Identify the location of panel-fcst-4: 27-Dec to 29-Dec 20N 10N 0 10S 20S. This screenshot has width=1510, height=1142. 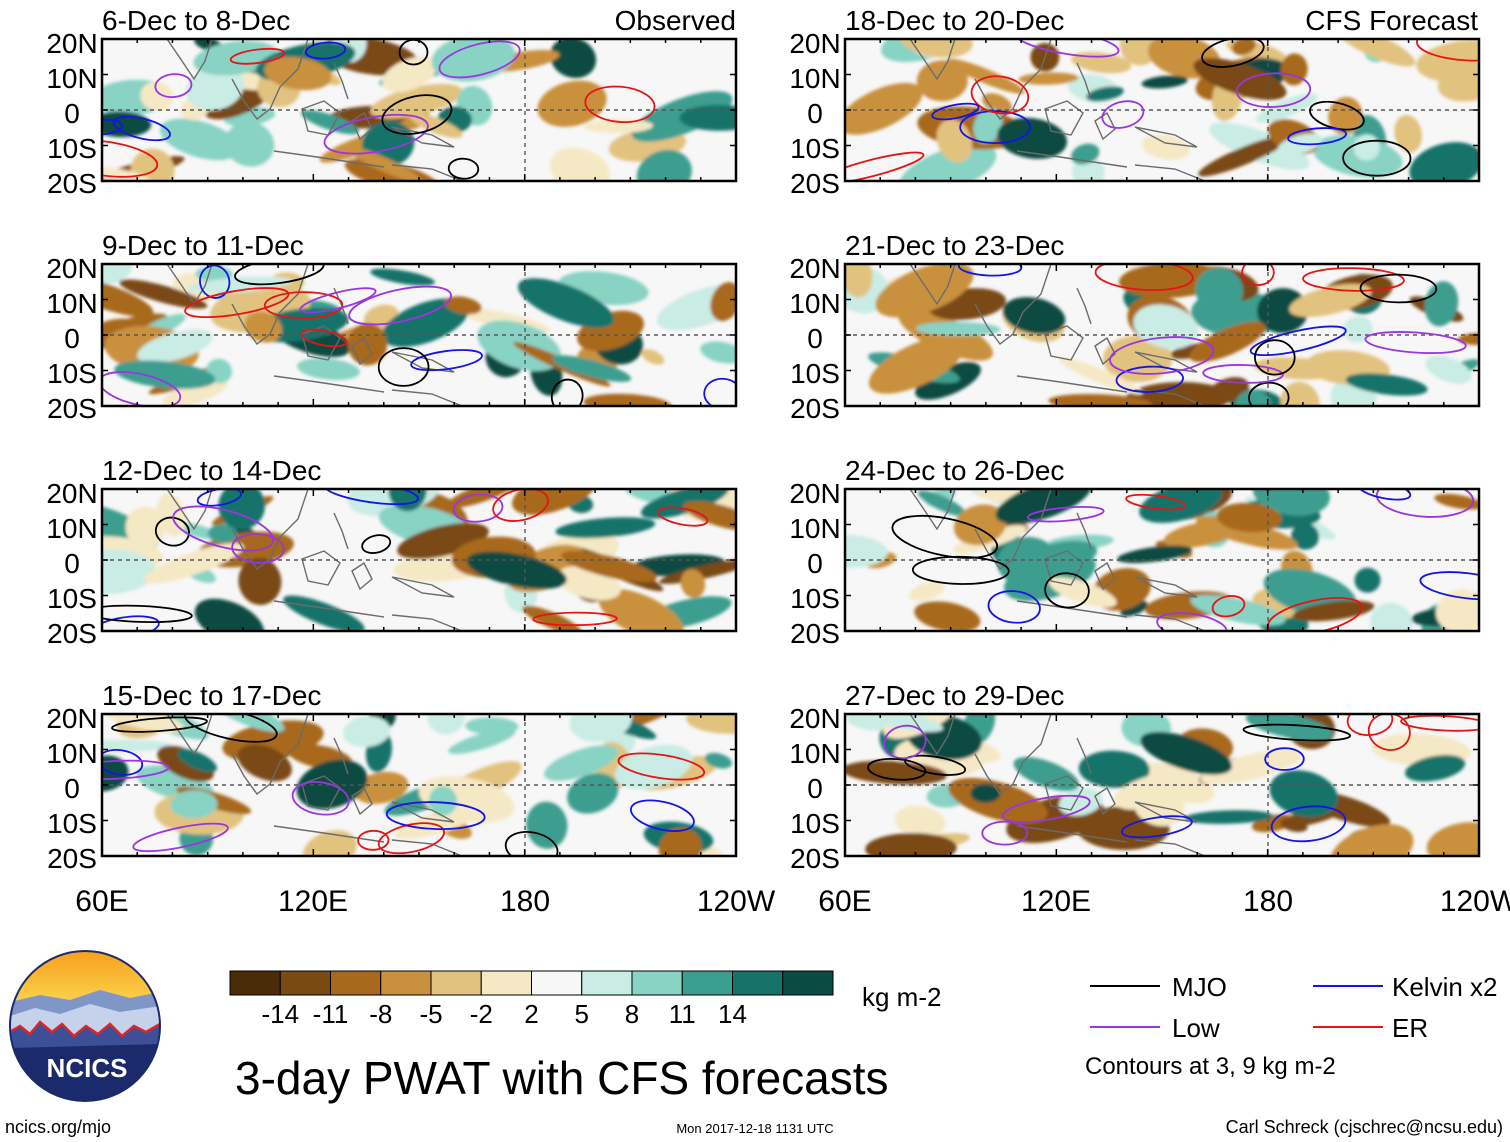
(1135, 777).